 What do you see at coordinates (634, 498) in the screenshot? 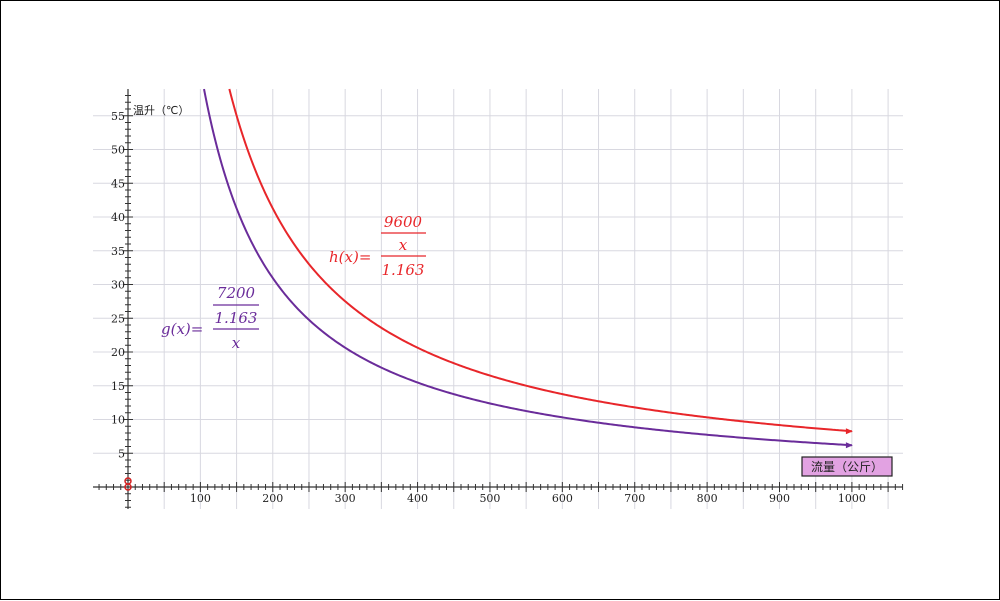
I see `x-tick-label: 700` at bounding box center [634, 498].